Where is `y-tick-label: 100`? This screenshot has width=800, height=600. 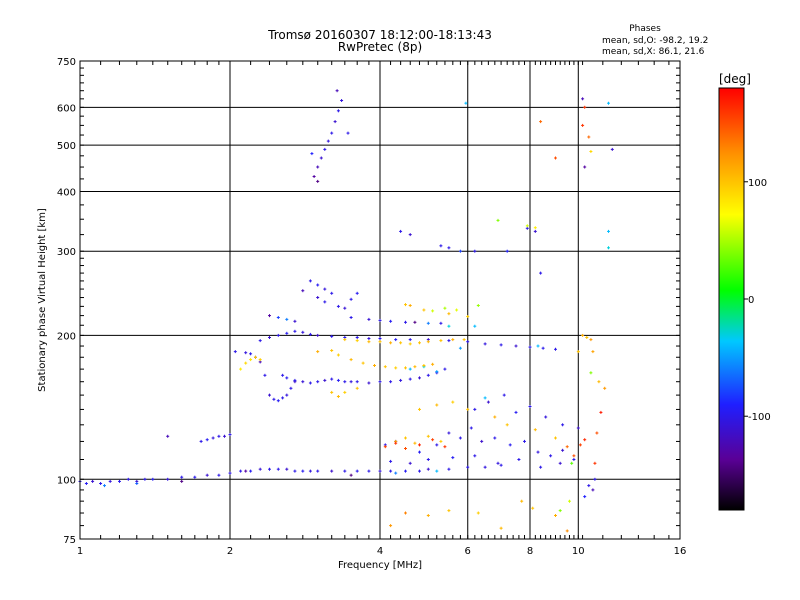
y-tick-label: 100 is located at coordinates (66, 480).